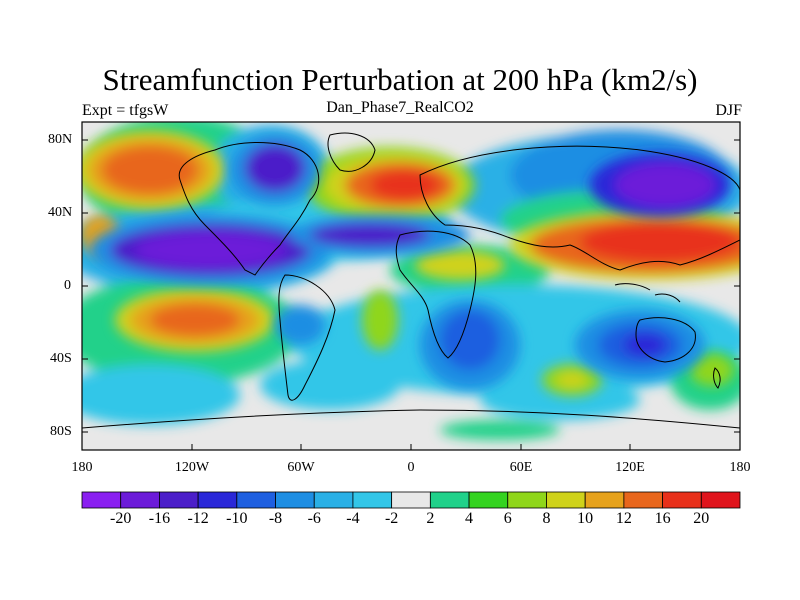 This screenshot has height=600, width=800. I want to click on colorbar-tick-label: -4, so click(353, 518).